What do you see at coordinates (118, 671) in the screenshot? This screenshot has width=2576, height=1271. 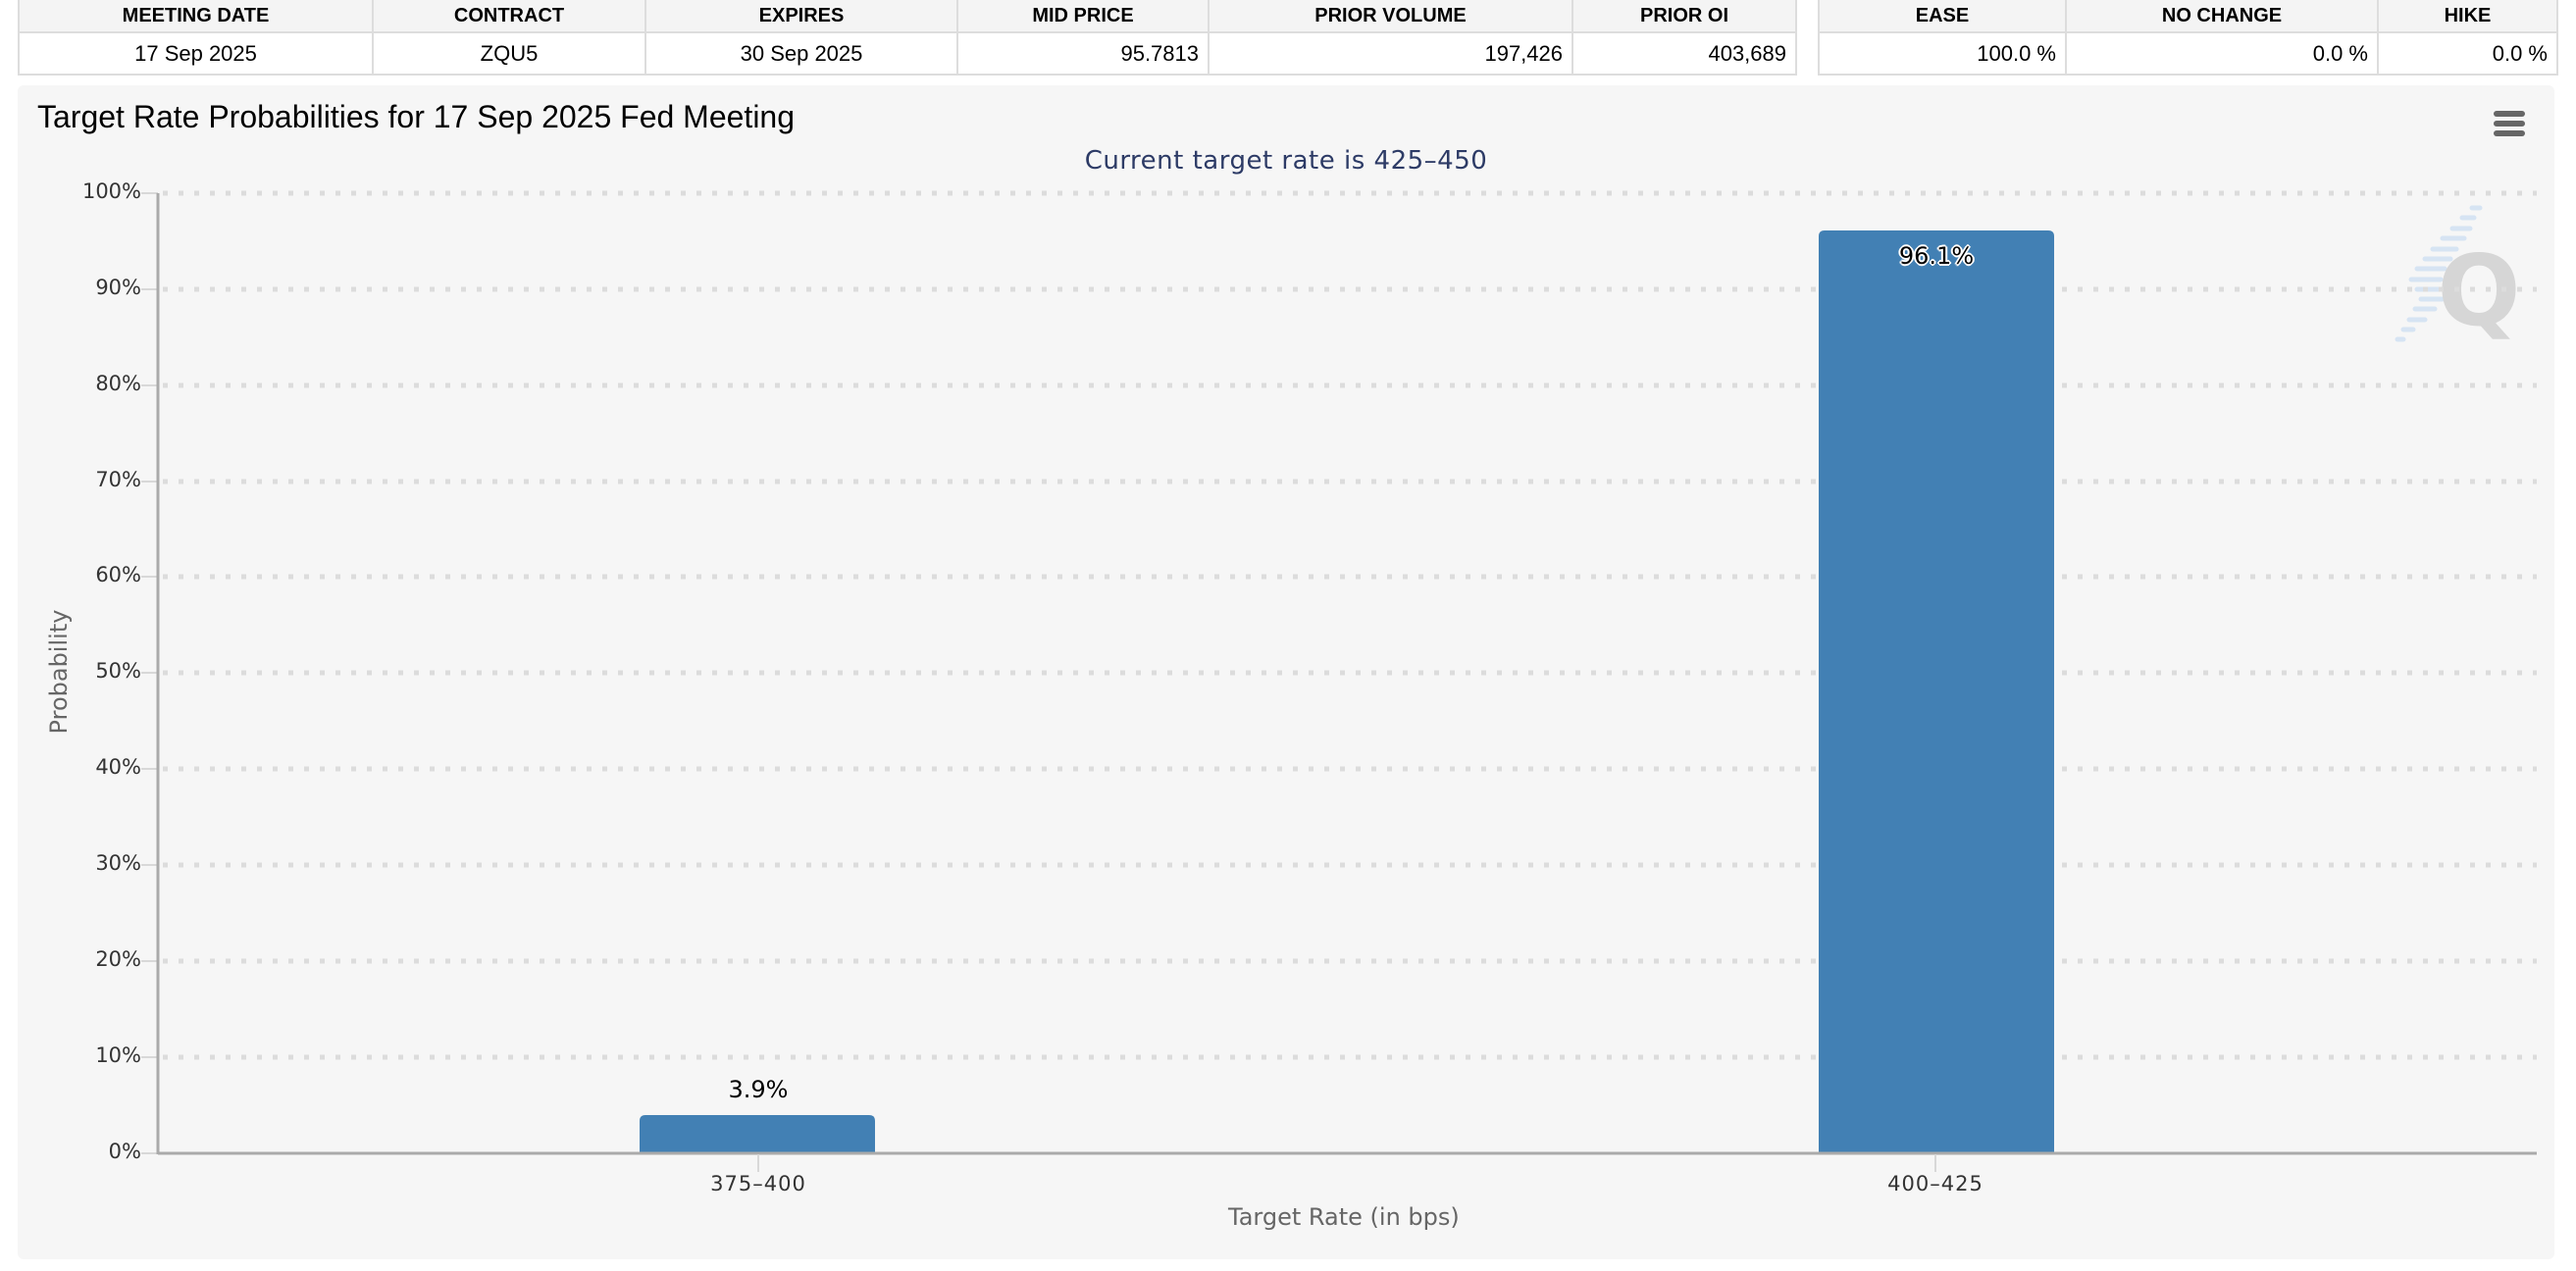 I see `y-tick-label: 50%` at bounding box center [118, 671].